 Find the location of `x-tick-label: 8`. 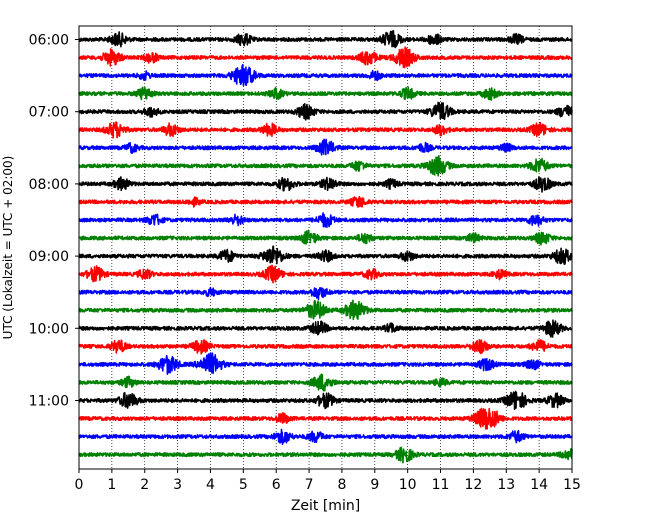

x-tick-label: 8 is located at coordinates (341, 485).